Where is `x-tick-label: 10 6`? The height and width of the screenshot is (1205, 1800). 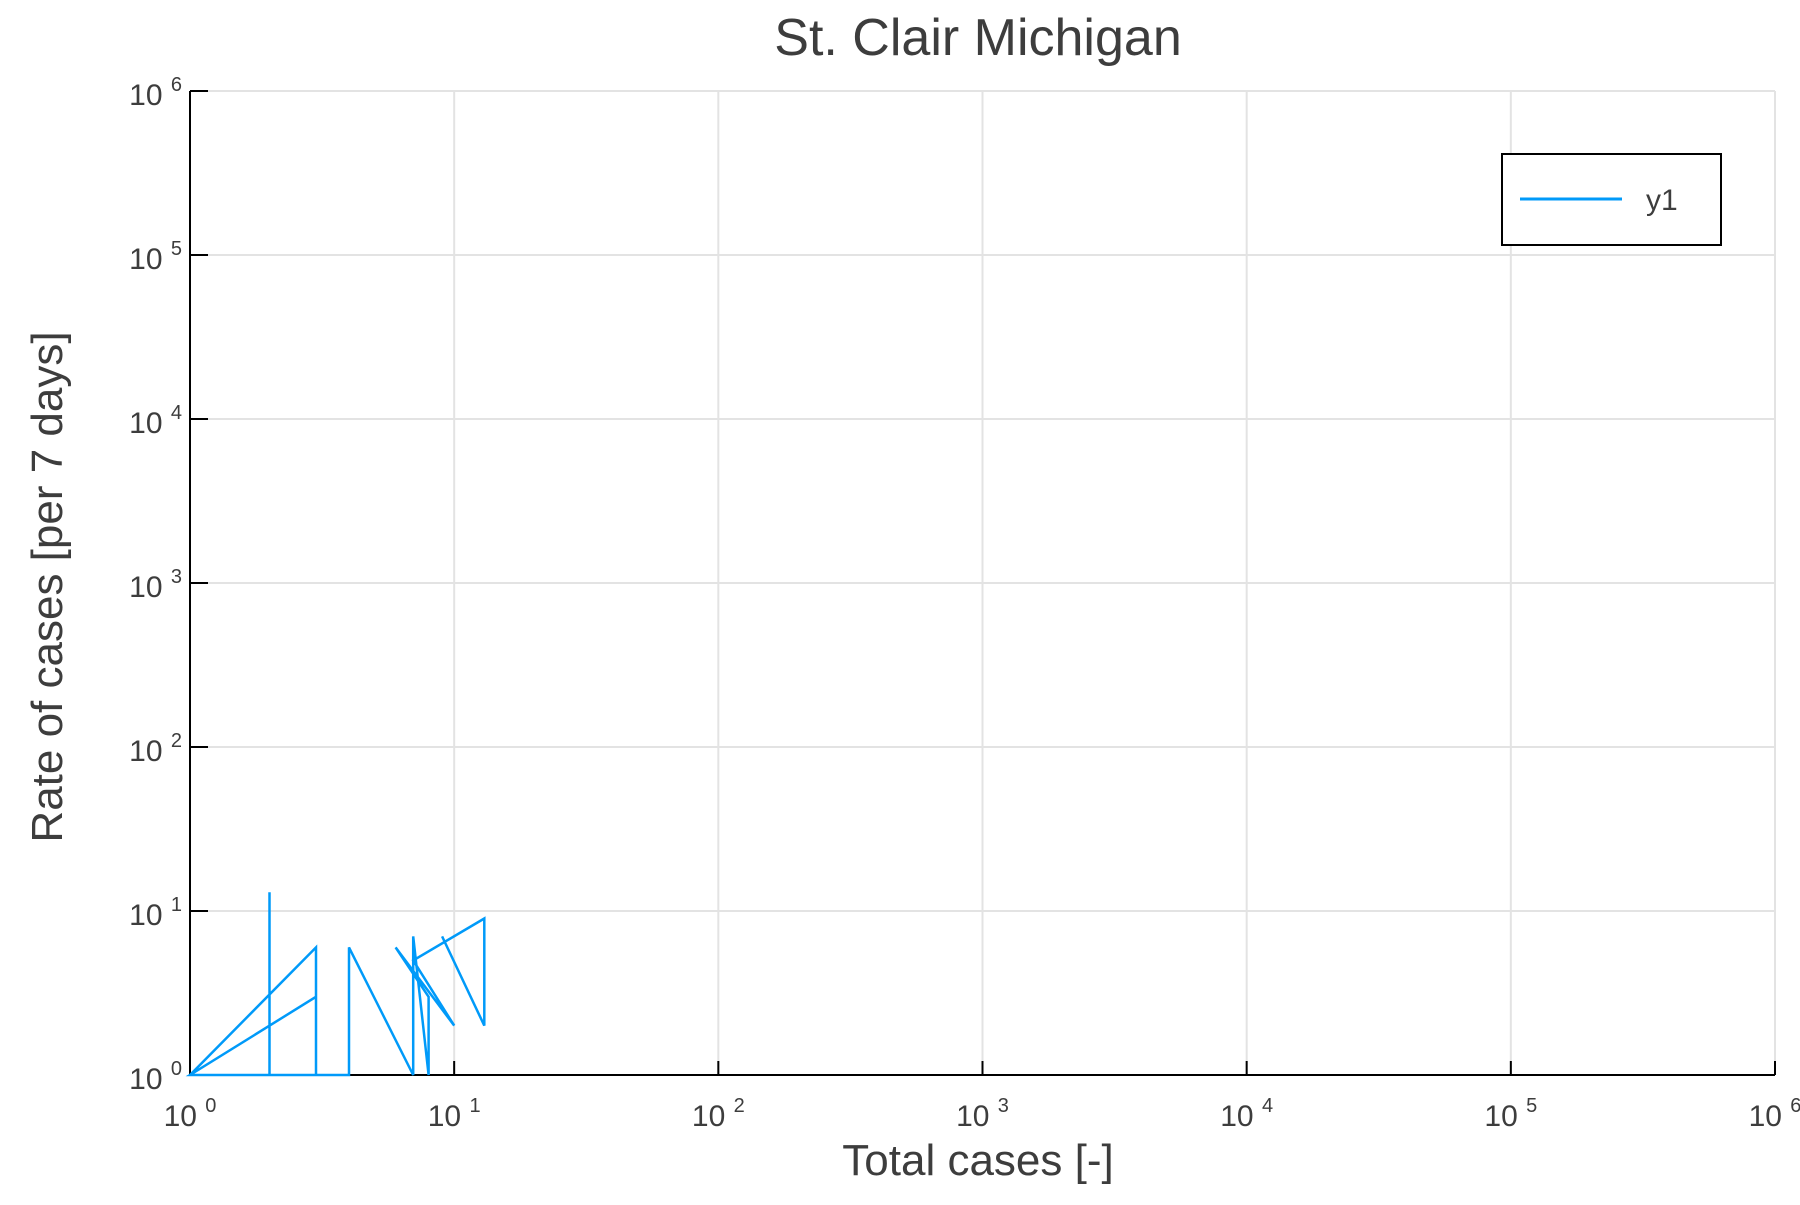
x-tick-label: 10 6 is located at coordinates (1774, 1114).